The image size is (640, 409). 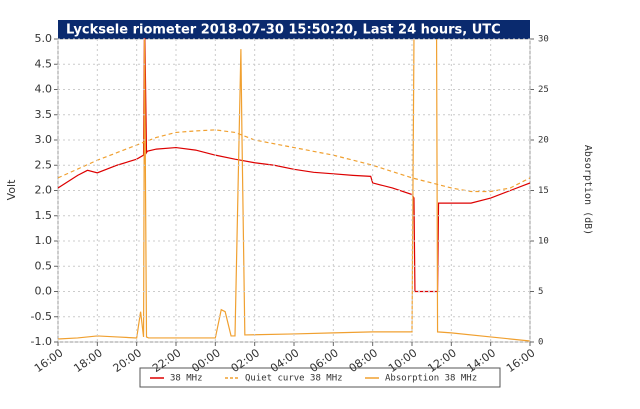 What do you see at coordinates (44, 265) in the screenshot?
I see `y-tick-label: 0.5` at bounding box center [44, 265].